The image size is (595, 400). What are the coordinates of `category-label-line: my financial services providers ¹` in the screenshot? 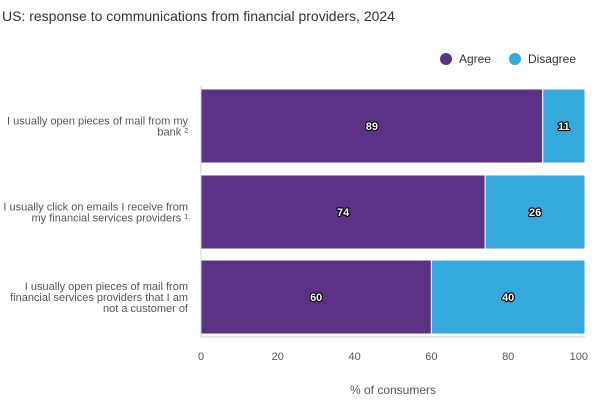 It's located at (110, 219).